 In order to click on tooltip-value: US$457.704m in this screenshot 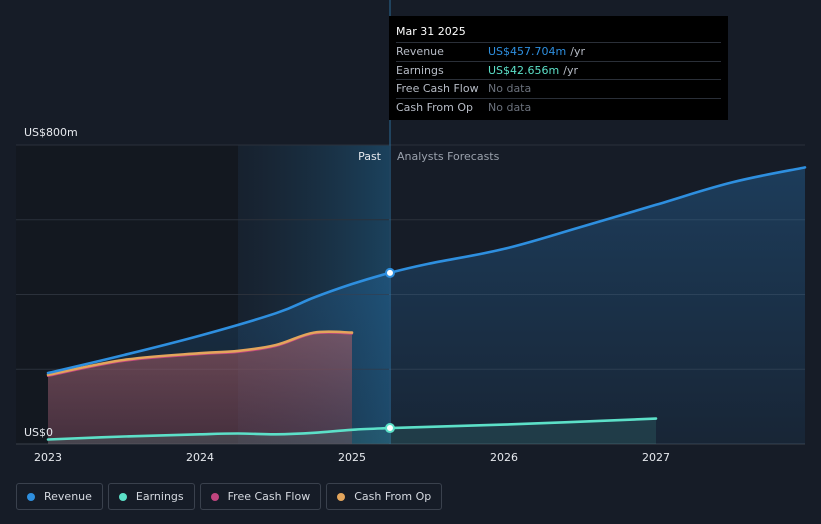, I will do `click(527, 51)`.